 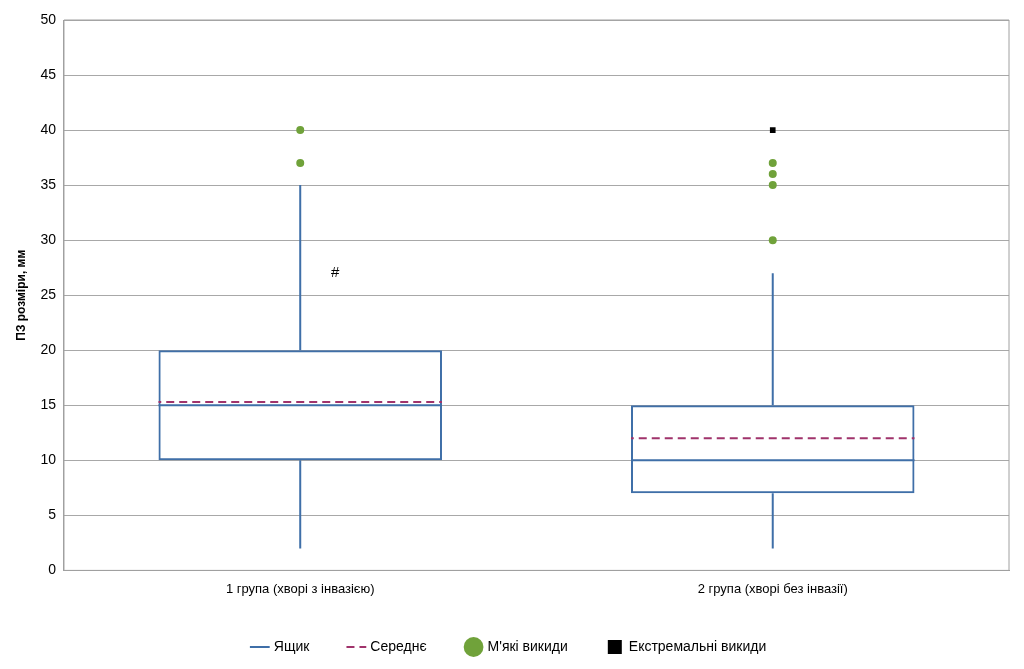 What do you see at coordinates (52, 514) in the screenshot?
I see `y-tick-label: 5` at bounding box center [52, 514].